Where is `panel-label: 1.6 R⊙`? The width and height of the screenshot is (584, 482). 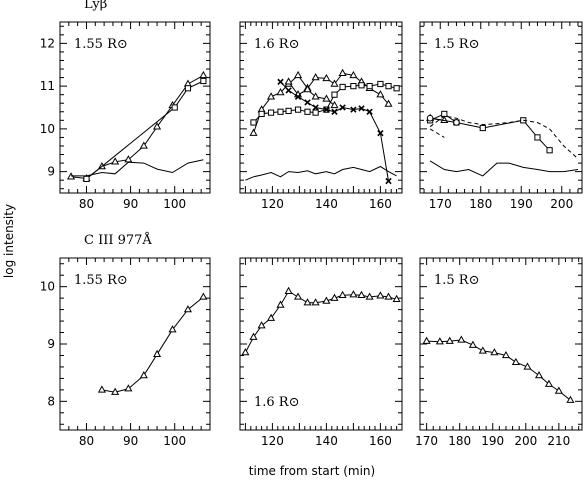
panel-label: 1.6 R⊙ is located at coordinates (277, 44).